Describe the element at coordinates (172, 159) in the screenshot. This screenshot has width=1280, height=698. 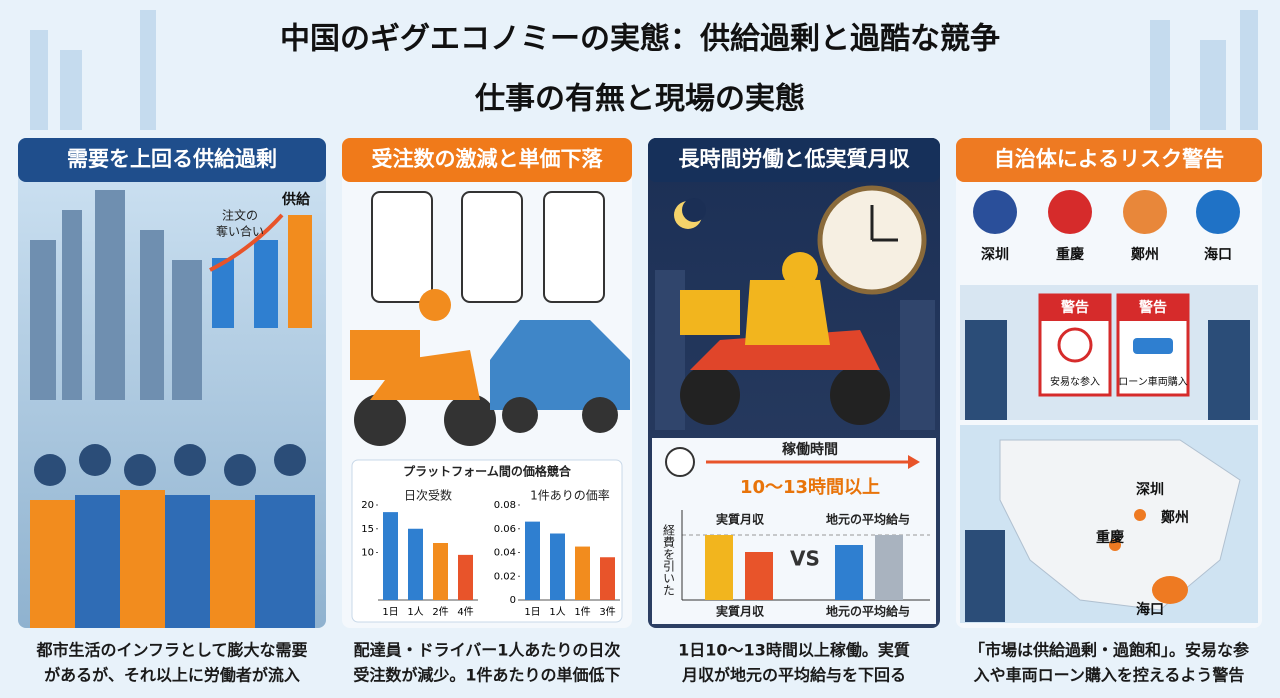
I see `panel-heading: 需要を上回る供給過剰` at that location.